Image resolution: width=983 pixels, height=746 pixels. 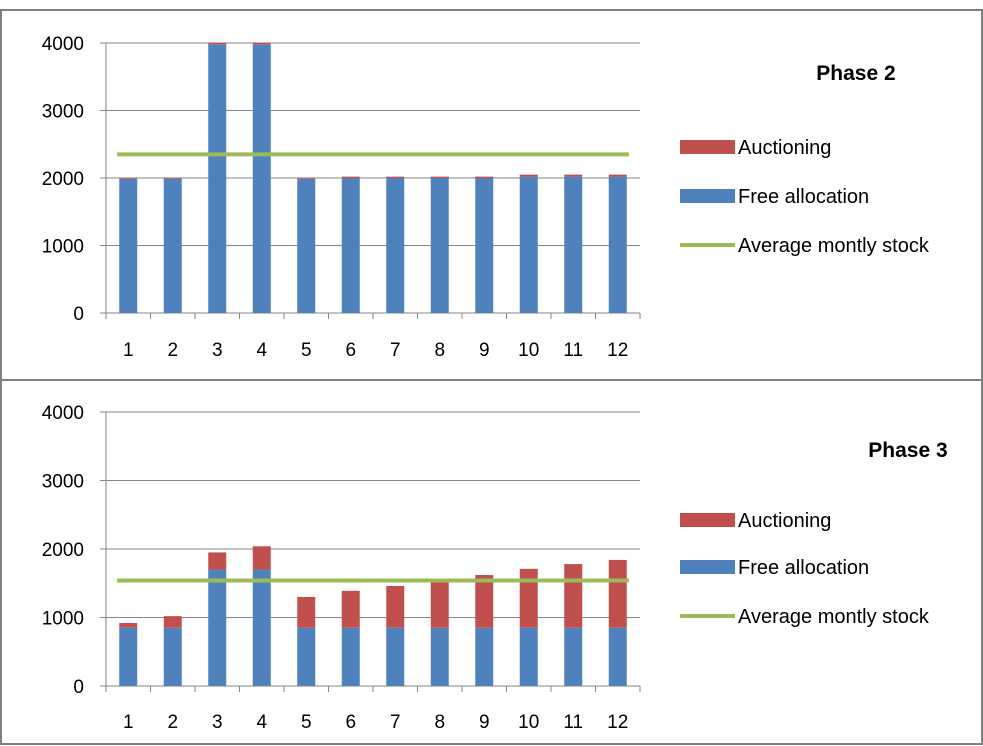 What do you see at coordinates (855, 73) in the screenshot?
I see `chart-title: Phase 2` at bounding box center [855, 73].